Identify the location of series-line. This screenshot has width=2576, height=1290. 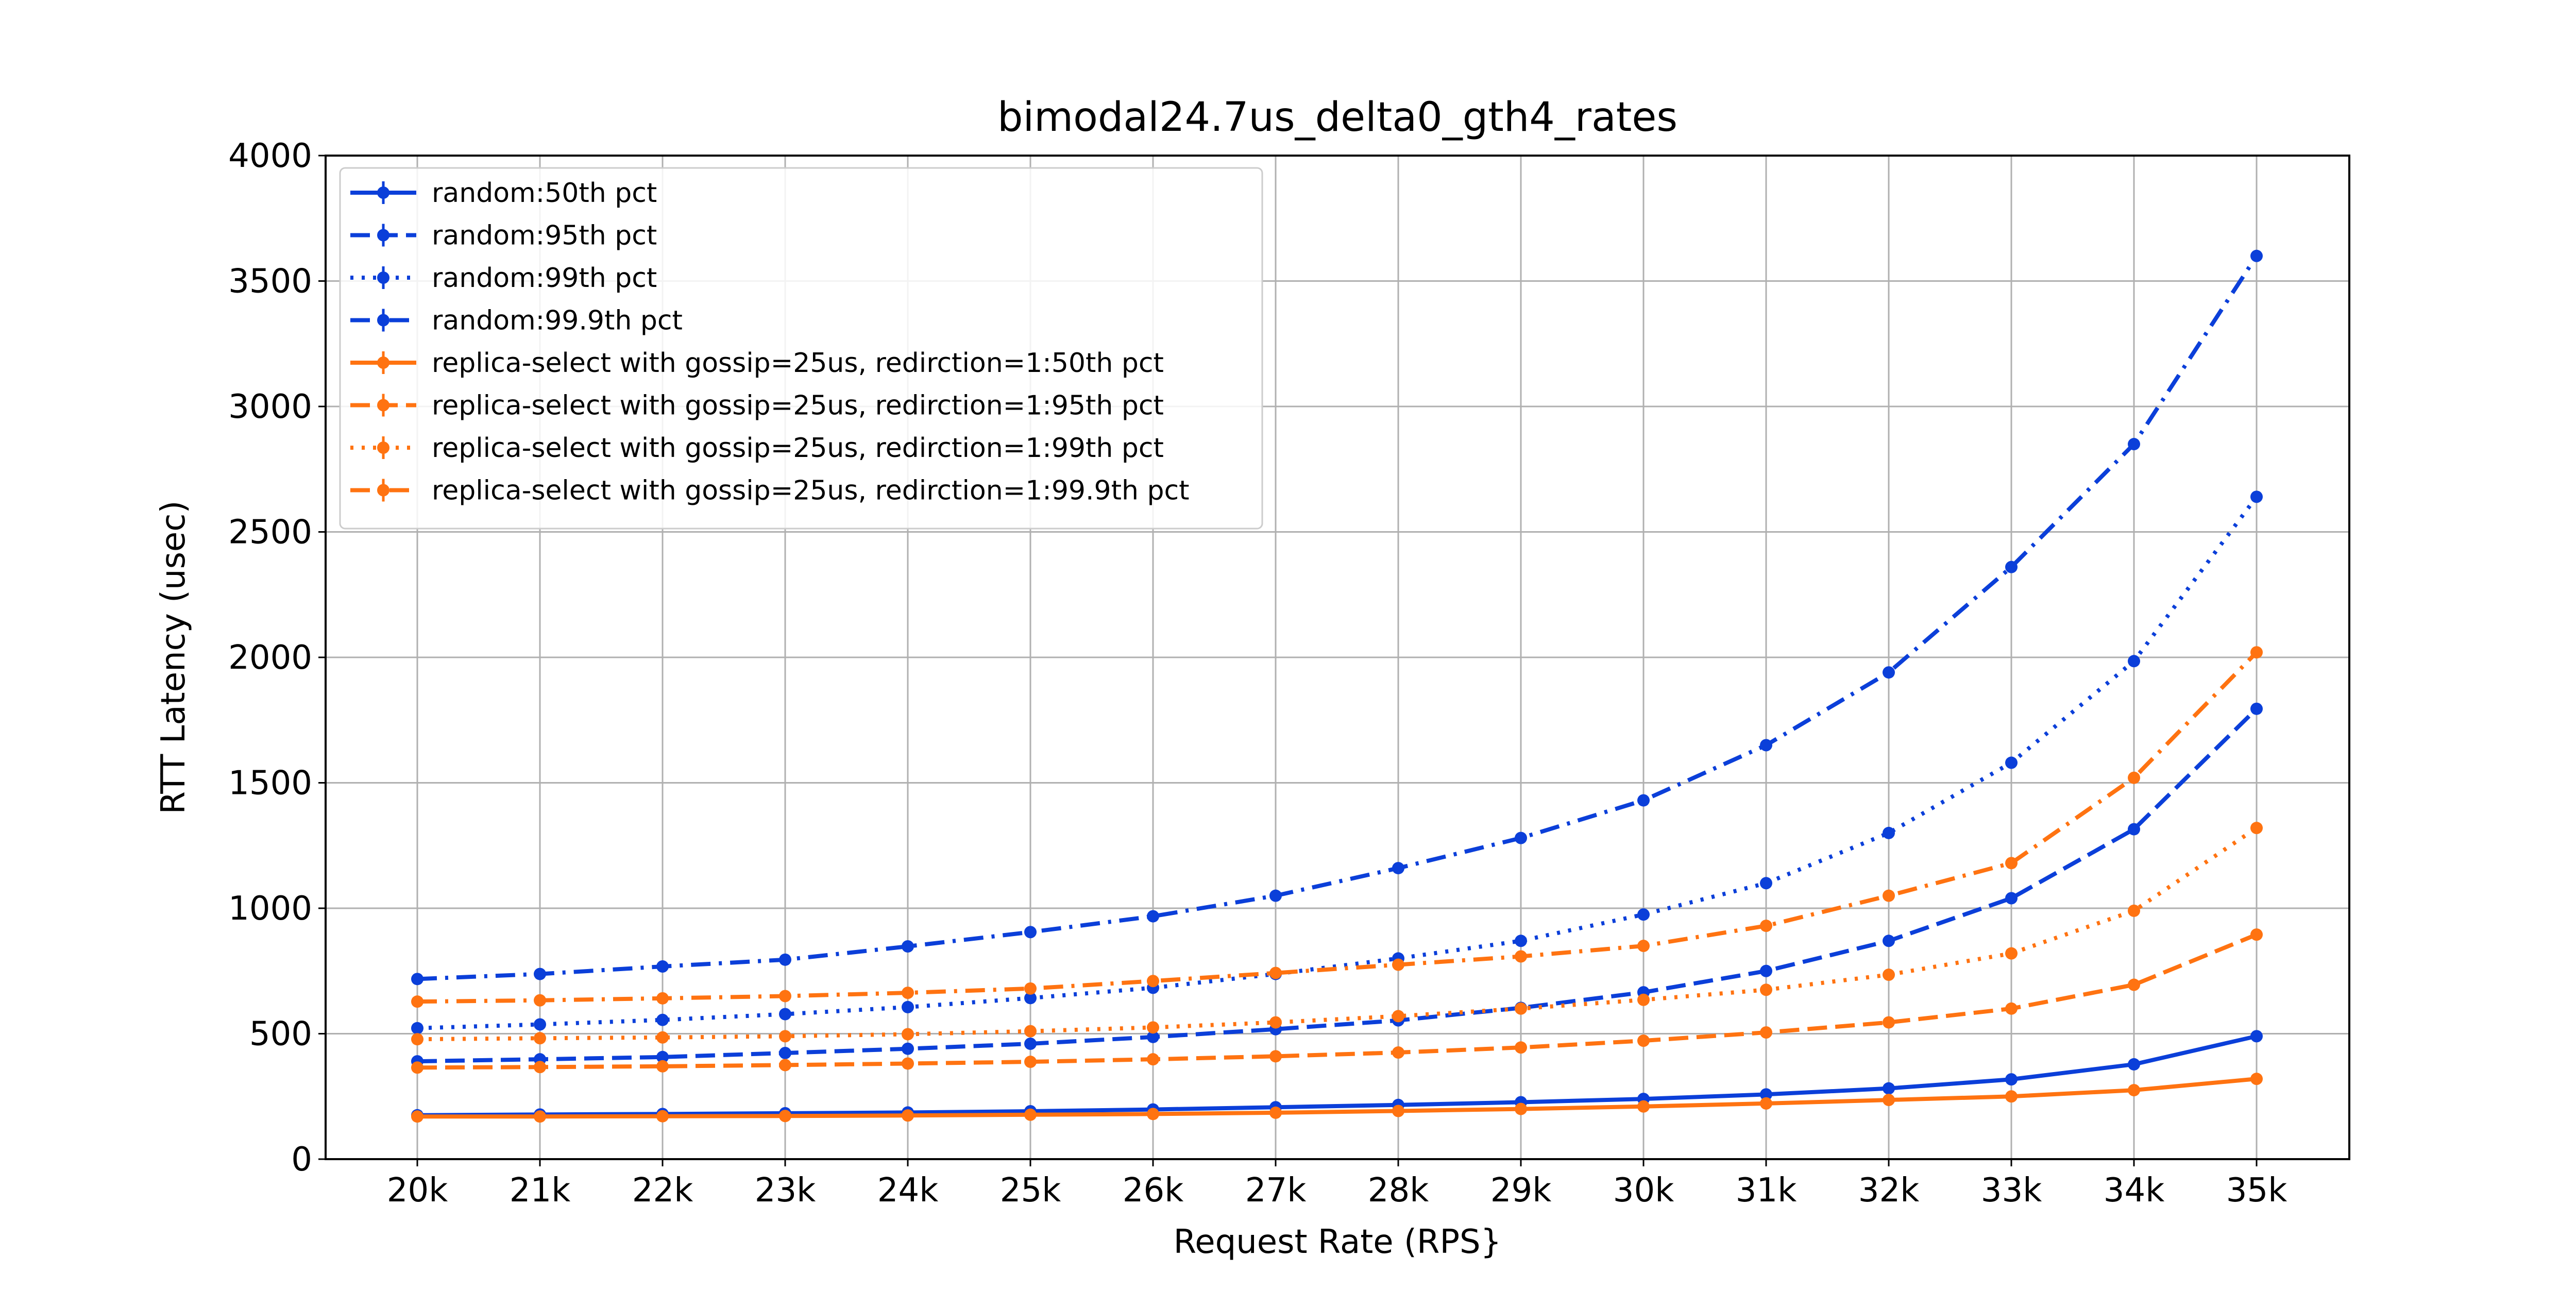
(1337, 1098).